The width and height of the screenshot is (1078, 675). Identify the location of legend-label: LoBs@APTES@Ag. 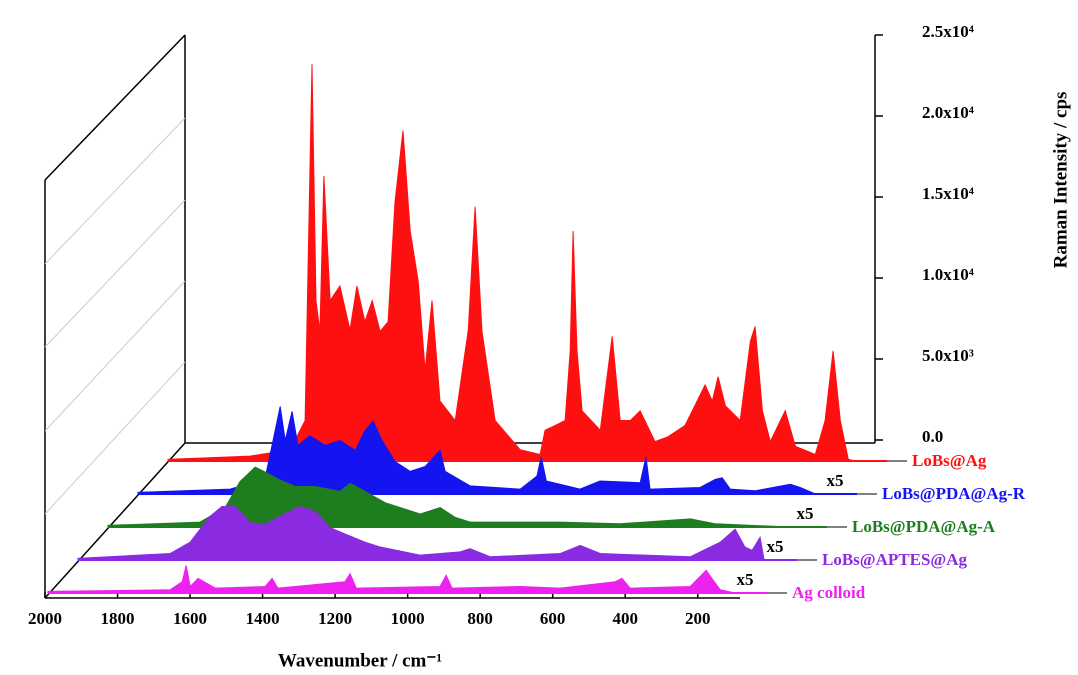
(894, 559).